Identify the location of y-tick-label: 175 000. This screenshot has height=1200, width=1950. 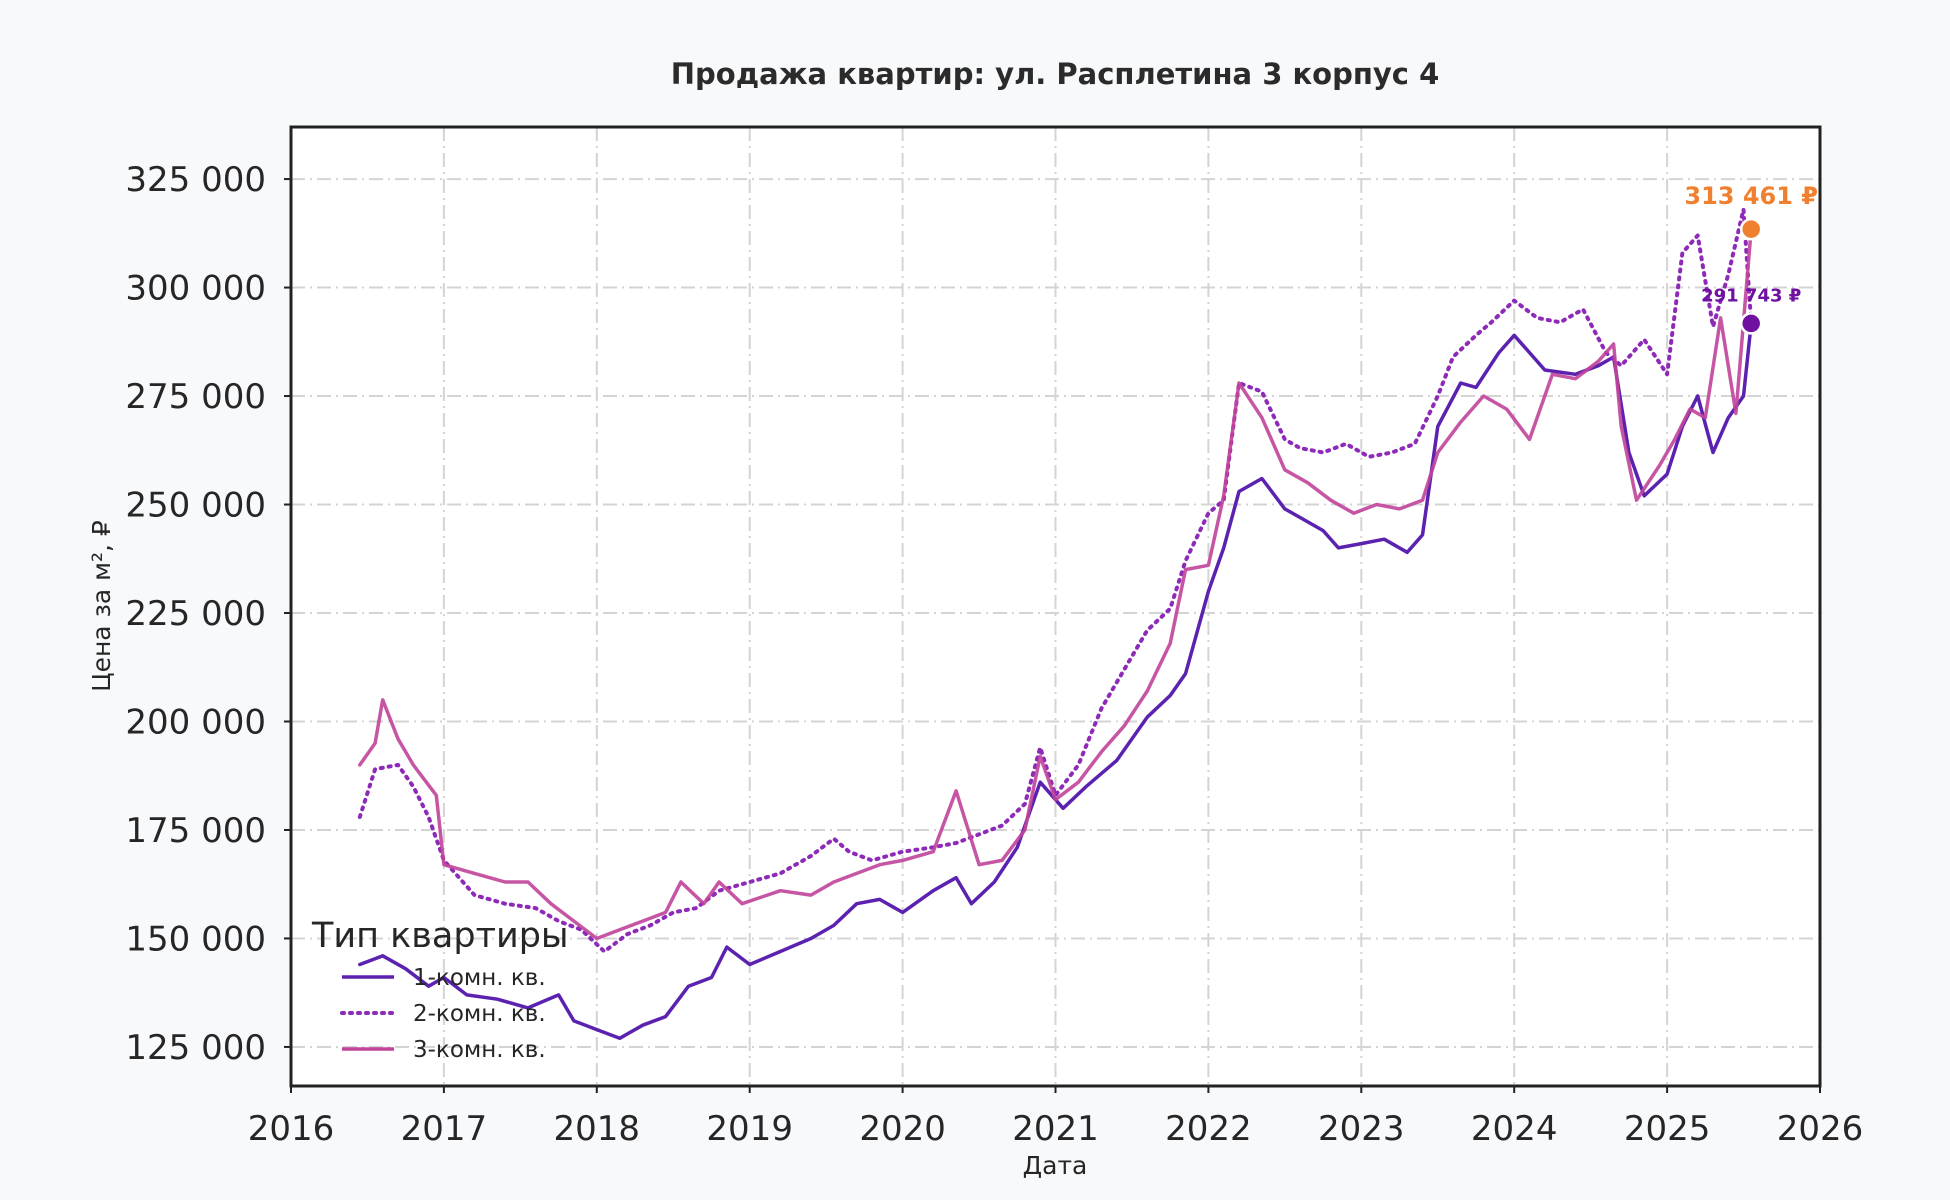
(195, 831).